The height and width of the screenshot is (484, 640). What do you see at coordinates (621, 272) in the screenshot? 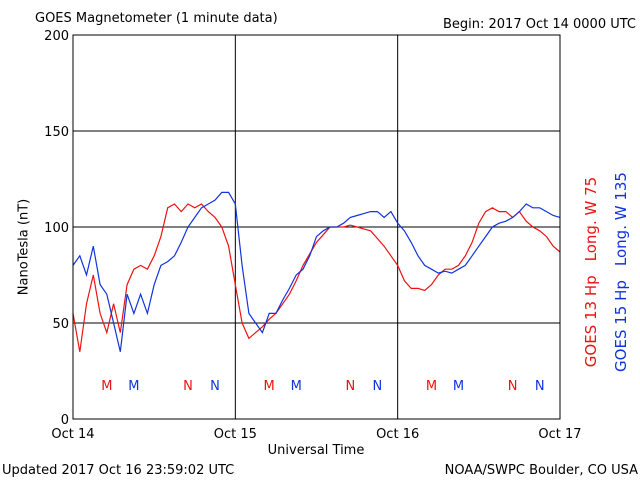
I see `legend-entry: GOES 15 Hp Long. W 135` at bounding box center [621, 272].